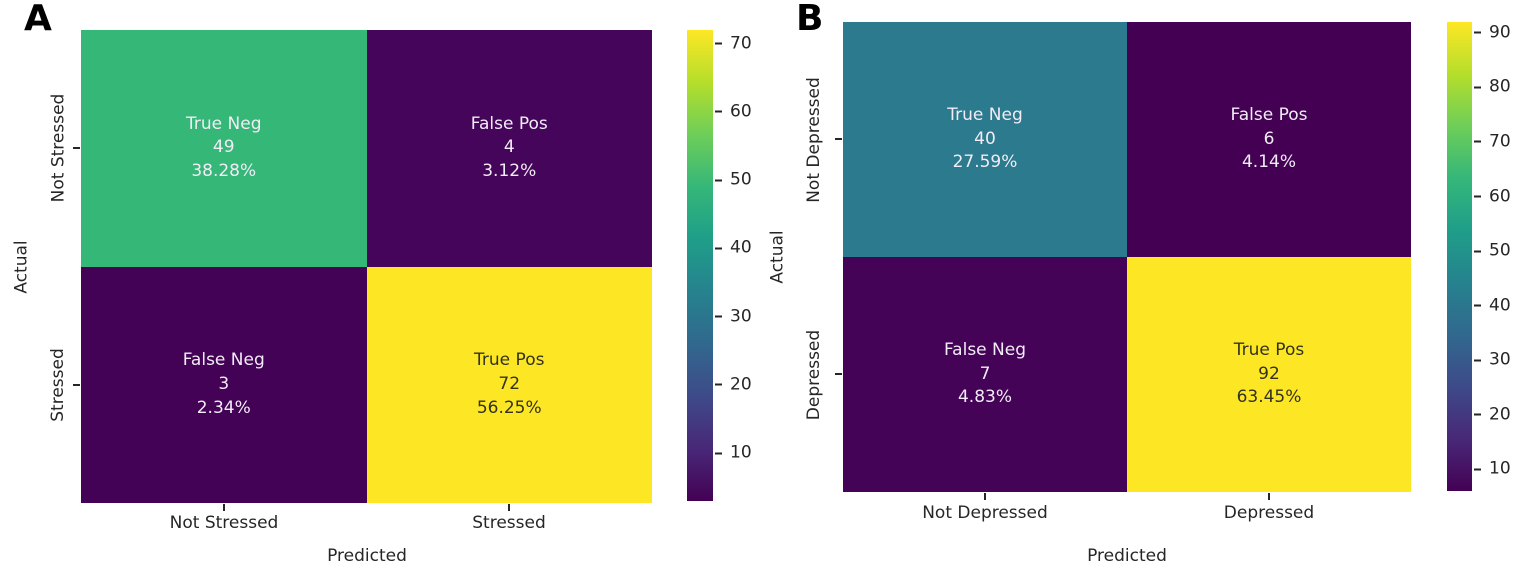  What do you see at coordinates (58, 148) in the screenshot?
I see `y-tick-label-not-stressed: Not Stressed` at bounding box center [58, 148].